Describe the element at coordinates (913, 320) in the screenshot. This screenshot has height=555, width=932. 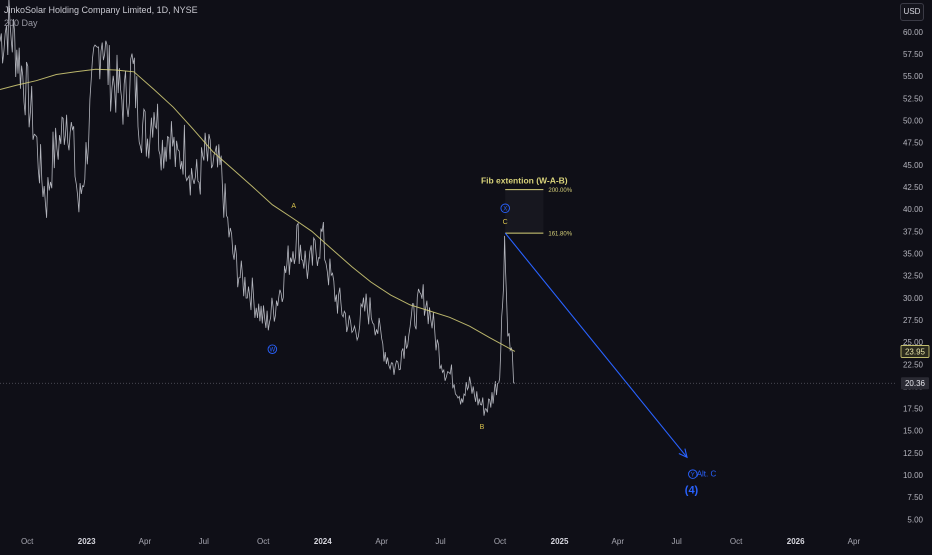
I see `y-tick-label: 27.50` at that location.